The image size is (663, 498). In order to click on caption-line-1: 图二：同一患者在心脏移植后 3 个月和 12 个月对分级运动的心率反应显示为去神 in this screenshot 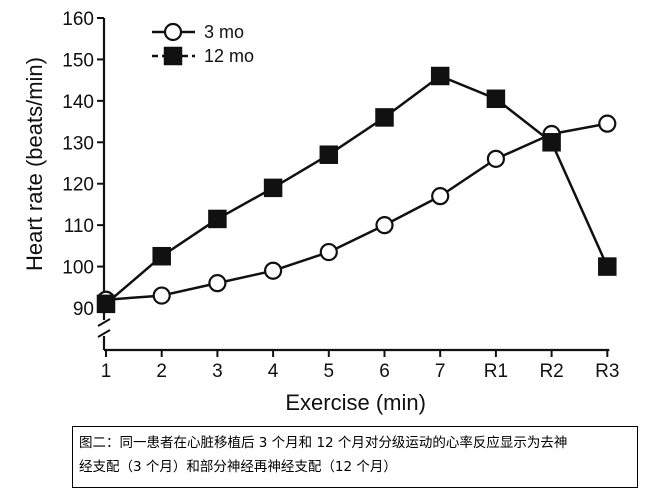, I will do `click(323, 443)`.